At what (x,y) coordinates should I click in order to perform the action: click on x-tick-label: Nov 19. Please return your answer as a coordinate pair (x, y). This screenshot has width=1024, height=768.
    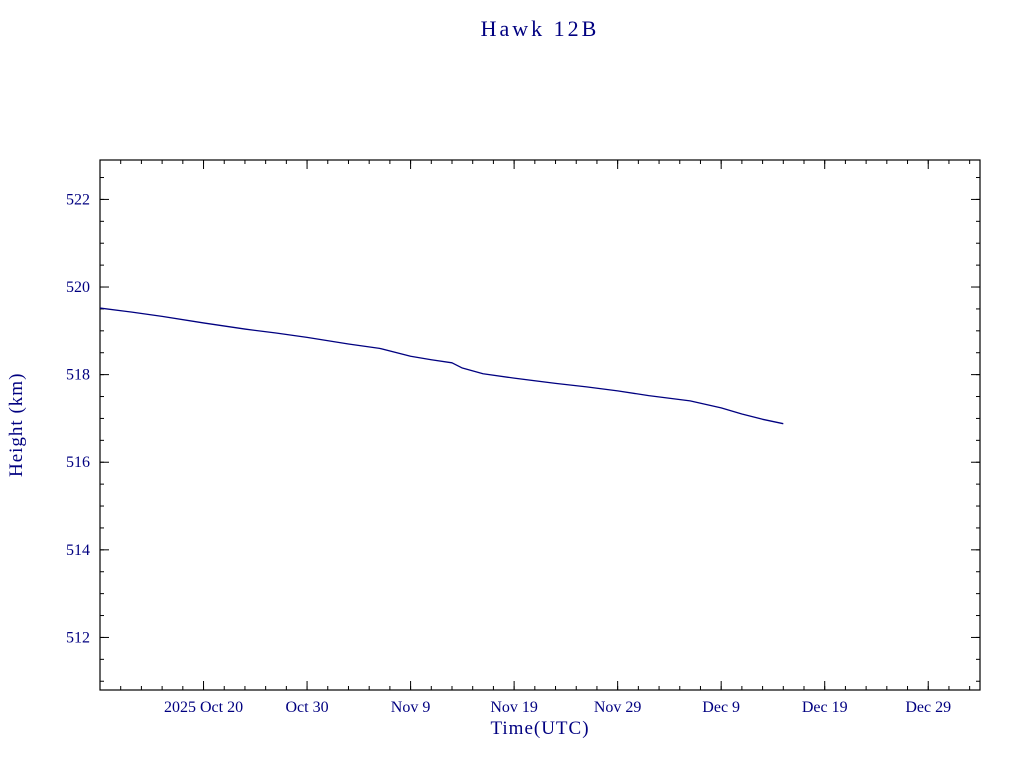
    Looking at the image, I should click on (514, 707).